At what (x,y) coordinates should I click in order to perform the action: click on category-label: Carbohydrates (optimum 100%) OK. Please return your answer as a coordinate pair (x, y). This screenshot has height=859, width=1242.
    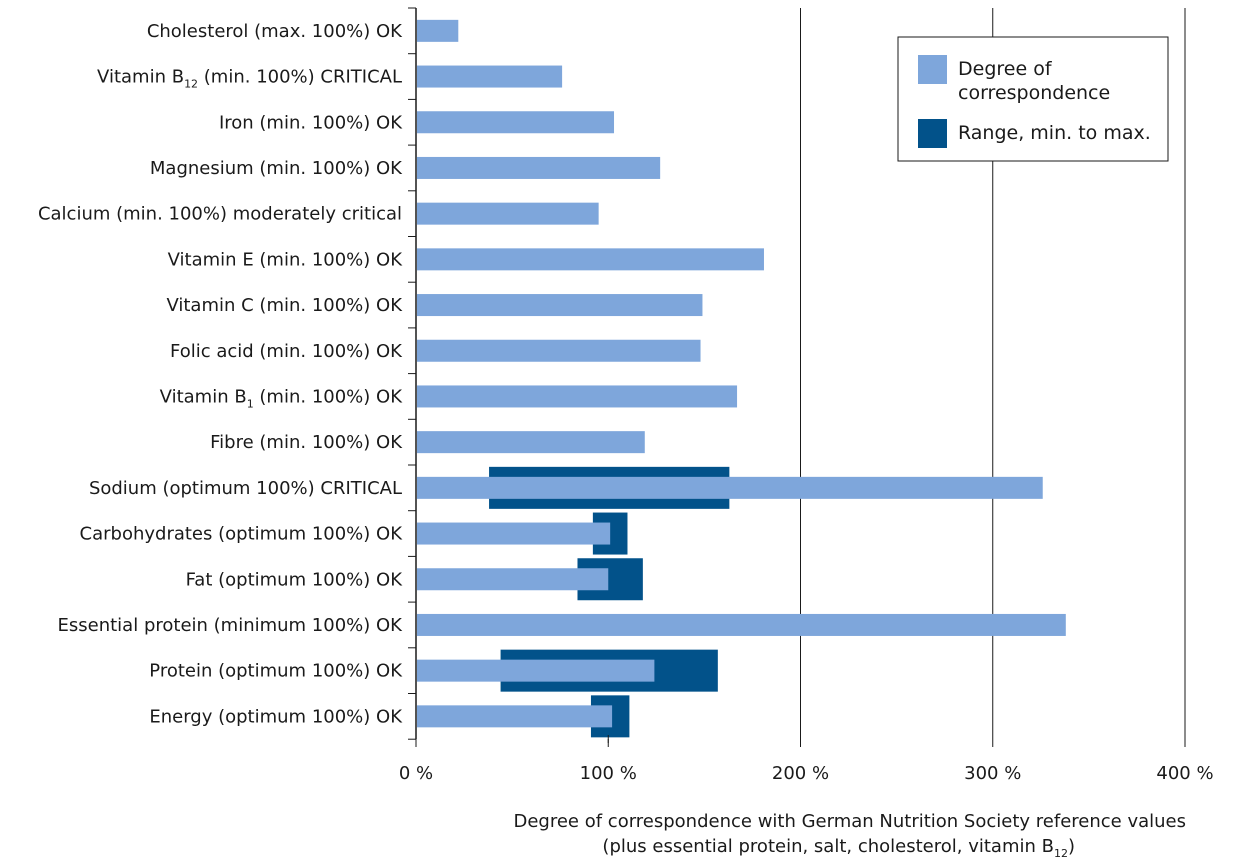
    Looking at the image, I should click on (242, 534).